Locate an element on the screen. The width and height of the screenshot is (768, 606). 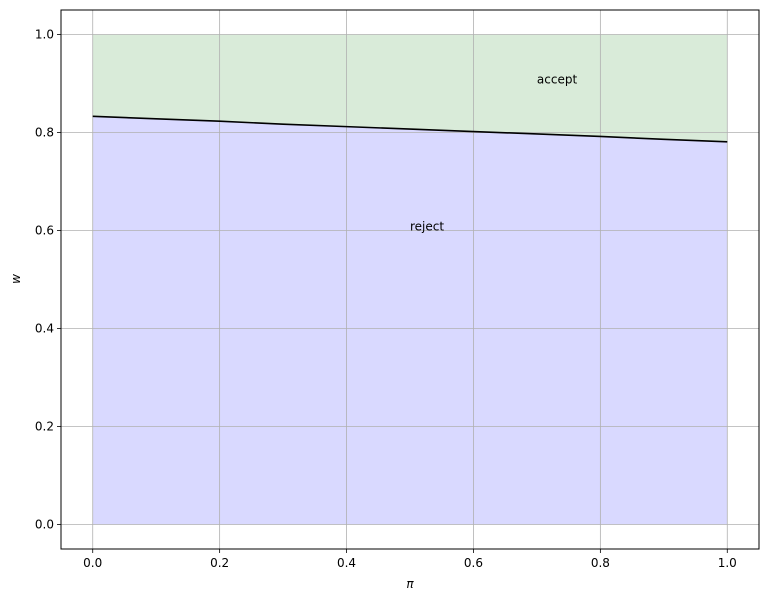
y-tick-label: 0.2 is located at coordinates (44, 427).